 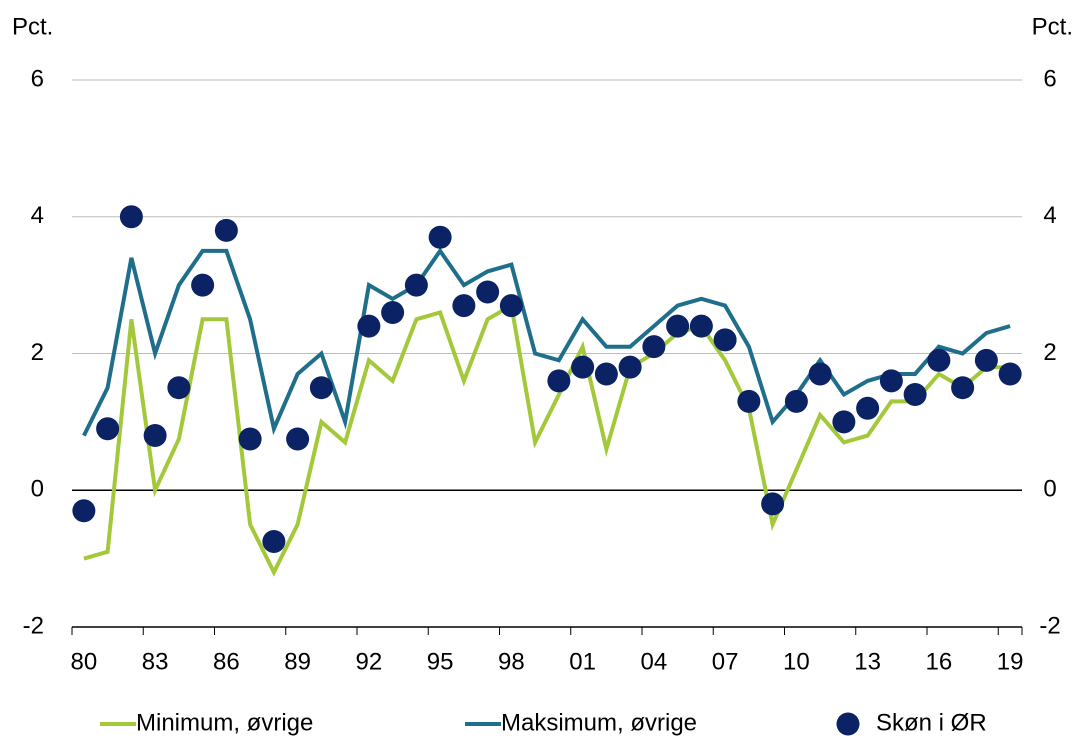 I want to click on y2-tick-label: 2, so click(x=1049, y=352).